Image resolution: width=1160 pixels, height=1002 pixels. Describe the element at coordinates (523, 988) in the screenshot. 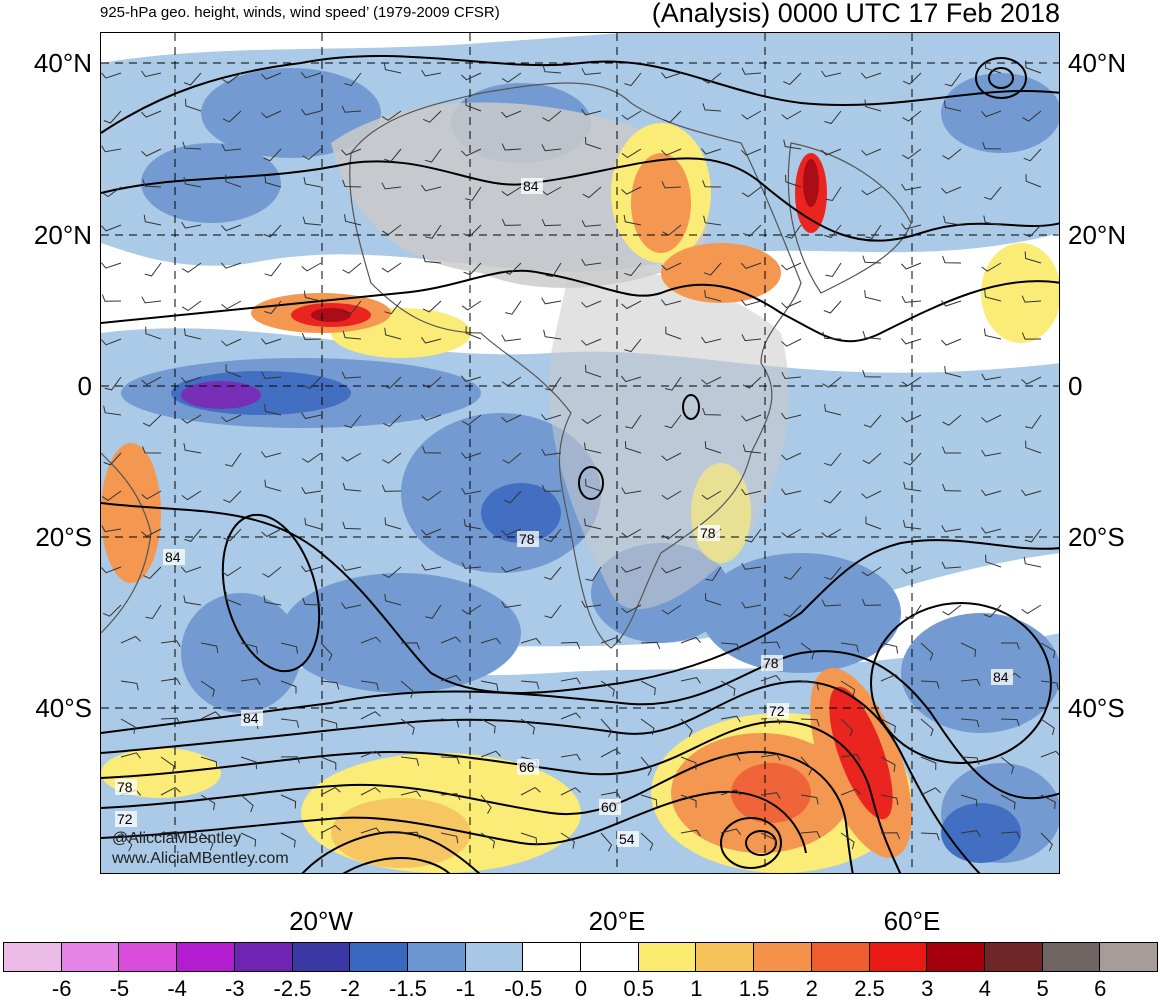

I see `colorbar-tick-label: -0.5` at that location.